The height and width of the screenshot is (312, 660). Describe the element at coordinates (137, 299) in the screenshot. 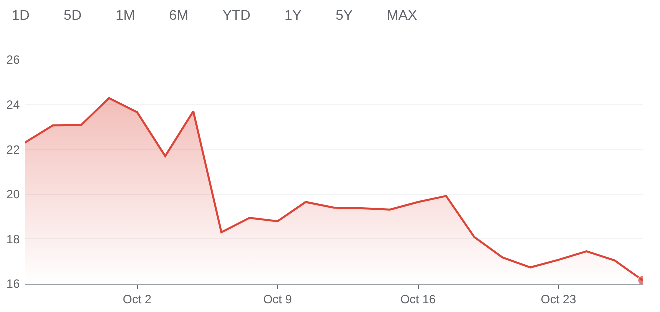

I see `x-tick-label: Oct 2` at that location.